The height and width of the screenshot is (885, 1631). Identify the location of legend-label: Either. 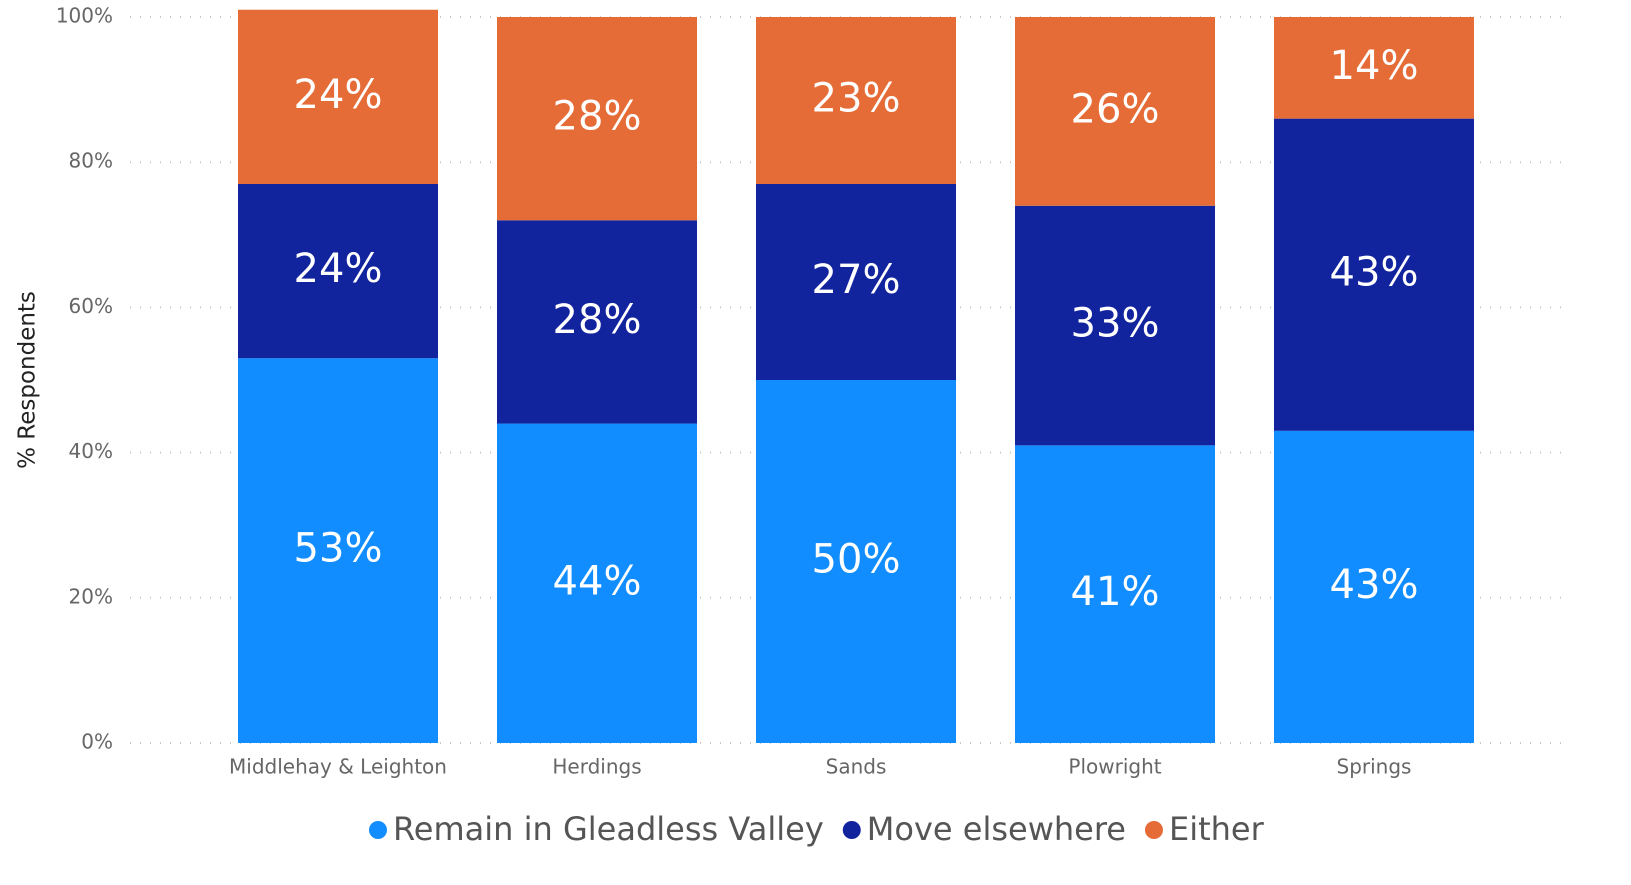
(1217, 829).